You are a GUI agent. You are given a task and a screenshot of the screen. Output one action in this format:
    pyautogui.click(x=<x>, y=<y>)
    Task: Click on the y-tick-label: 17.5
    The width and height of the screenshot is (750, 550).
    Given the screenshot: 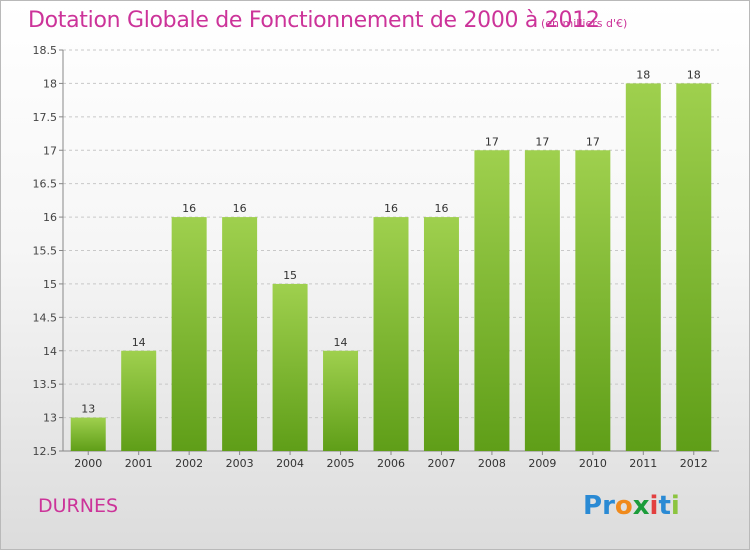 What is the action you would take?
    pyautogui.click(x=45, y=117)
    